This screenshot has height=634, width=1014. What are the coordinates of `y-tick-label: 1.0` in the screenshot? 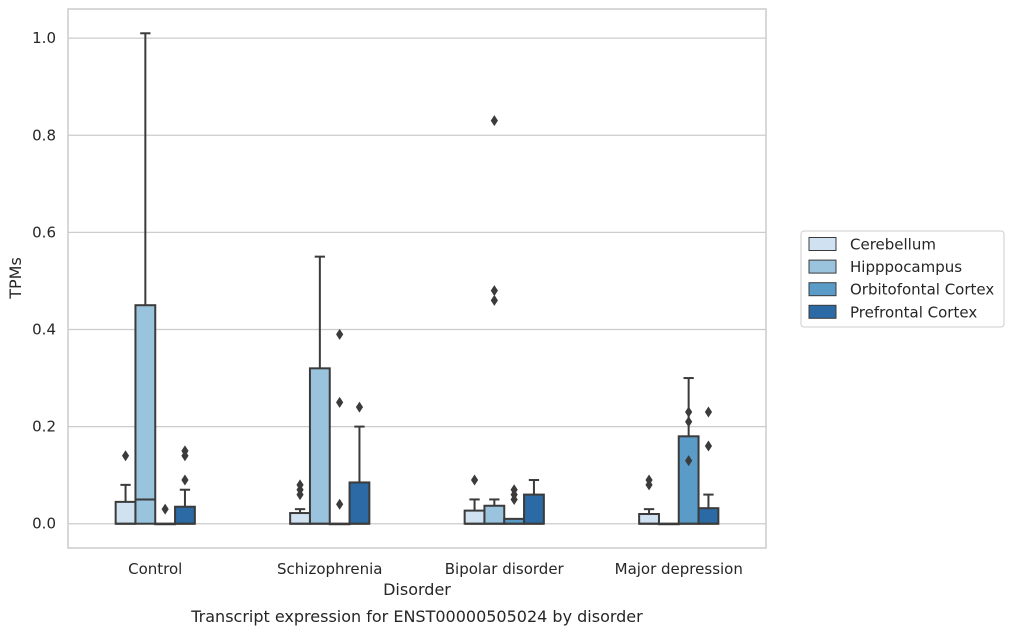 It's located at (44, 38).